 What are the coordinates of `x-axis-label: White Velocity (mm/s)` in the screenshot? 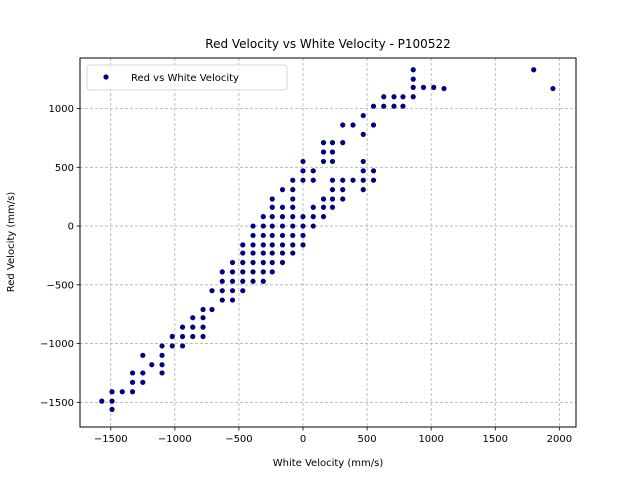 It's located at (328, 463).